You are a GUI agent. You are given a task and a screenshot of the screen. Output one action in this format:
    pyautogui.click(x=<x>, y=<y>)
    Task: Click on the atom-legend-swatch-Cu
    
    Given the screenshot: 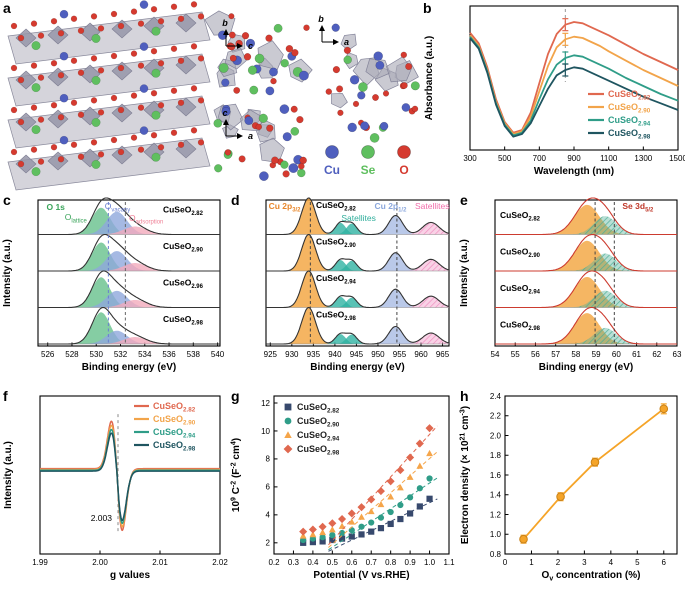 What is the action you would take?
    pyautogui.click(x=332, y=152)
    